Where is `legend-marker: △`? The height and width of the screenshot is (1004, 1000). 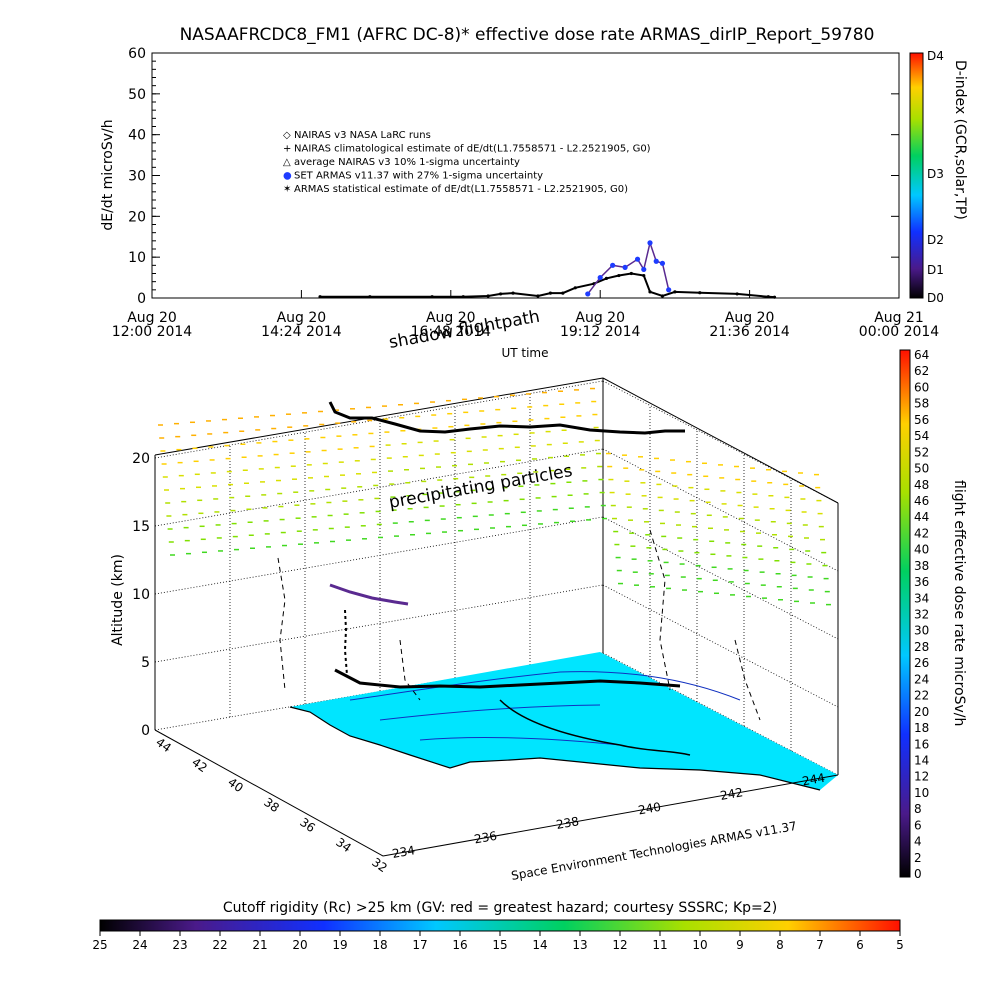 legend-marker: △ is located at coordinates (287, 162).